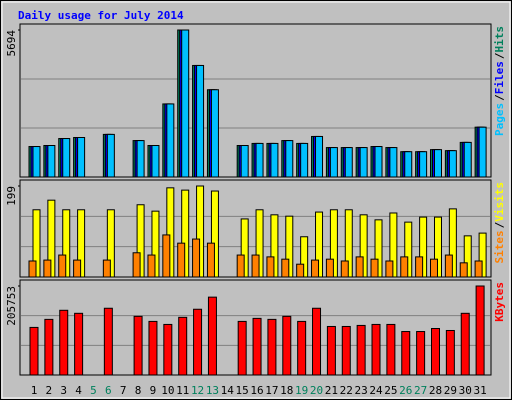 Image resolution: width=512 pixels, height=400 pixels. Describe the element at coordinates (138, 390) in the screenshot. I see `x-tick-label: 8` at that location.